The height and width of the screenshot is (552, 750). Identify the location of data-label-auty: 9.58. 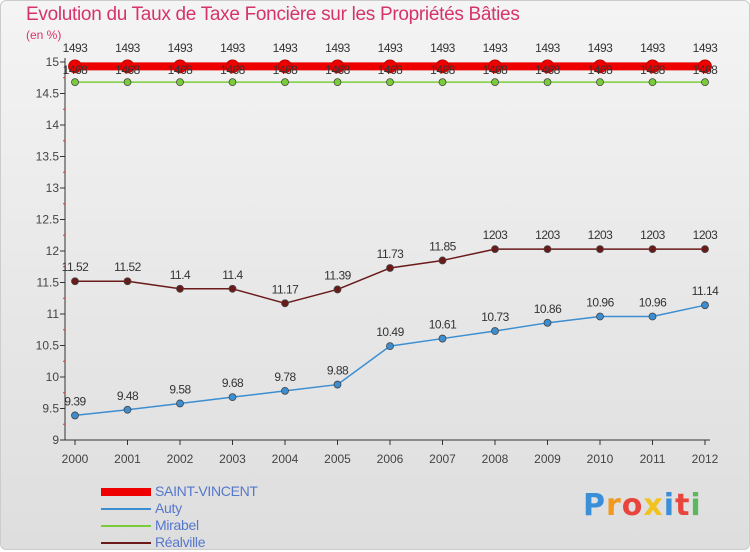
(180, 389).